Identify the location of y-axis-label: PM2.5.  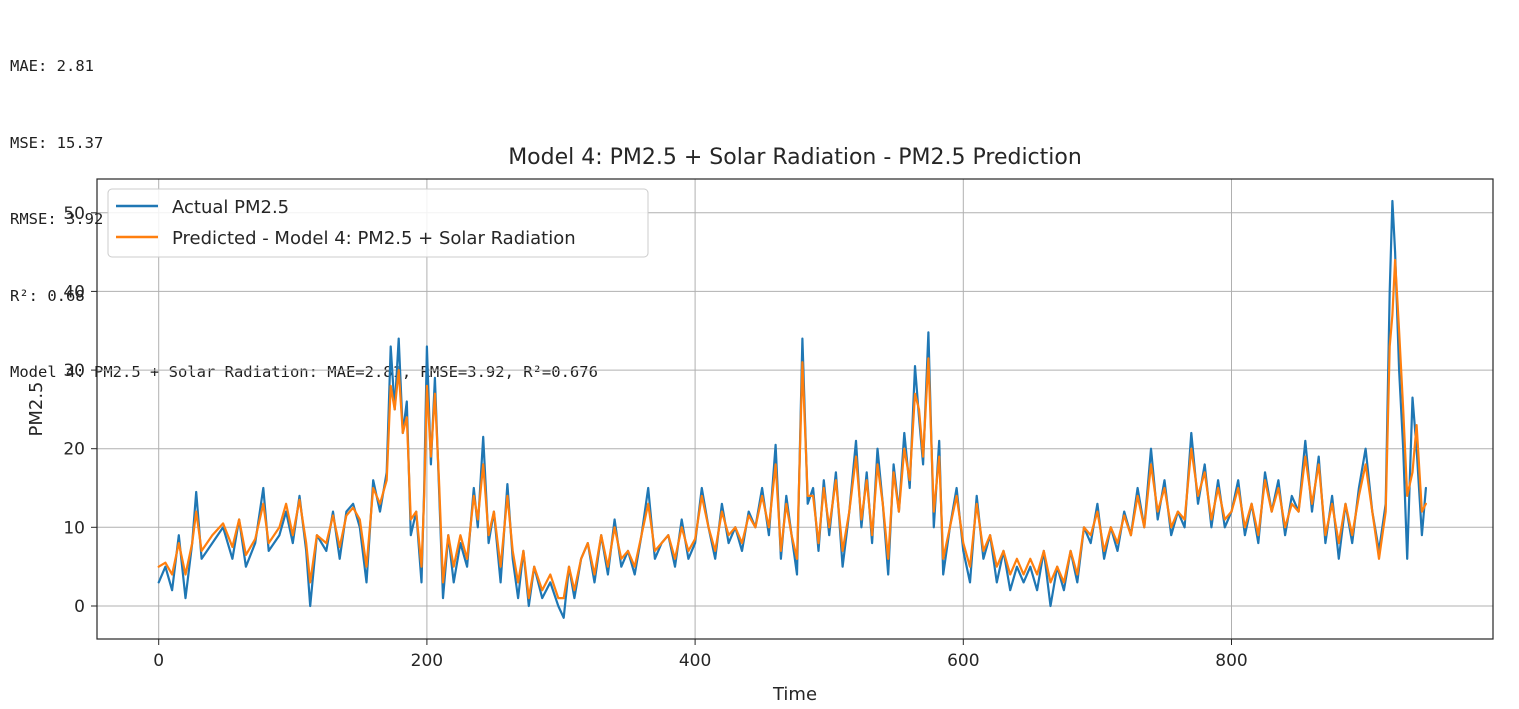
(36, 408).